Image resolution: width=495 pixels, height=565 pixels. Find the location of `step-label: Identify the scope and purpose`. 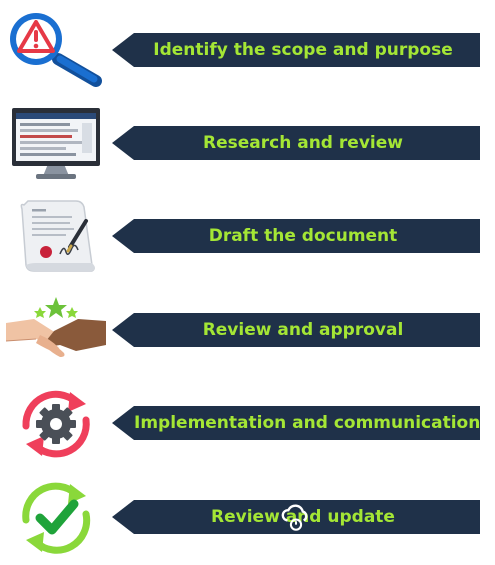

step-label: Identify the scope and purpose is located at coordinates (303, 50).